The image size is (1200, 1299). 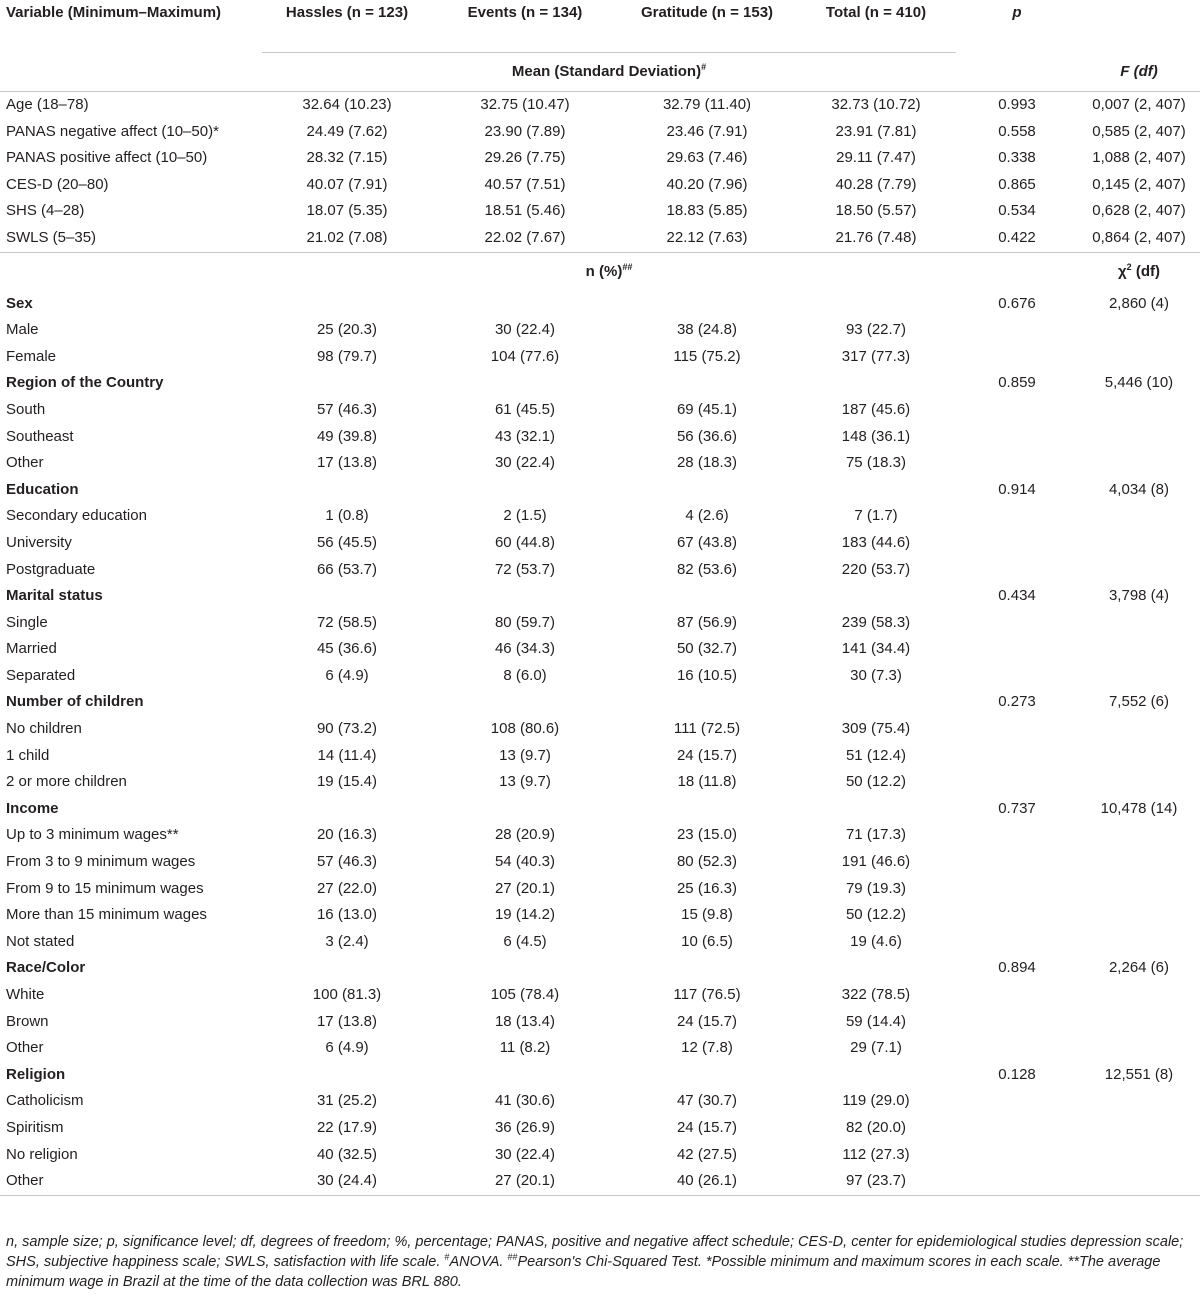 I want to click on table-cell: 80 (59.7), so click(x=525, y=622).